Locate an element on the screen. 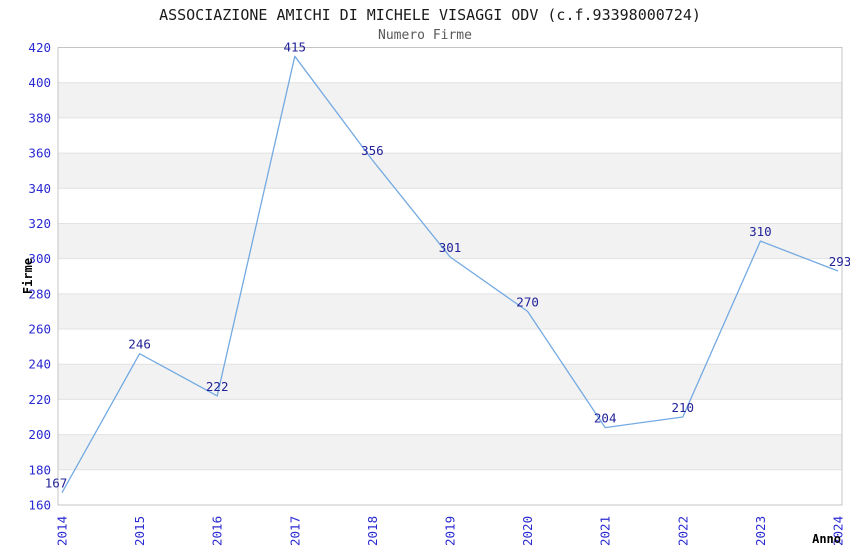 The image size is (850, 550). data-point-label: 167 is located at coordinates (56, 483).